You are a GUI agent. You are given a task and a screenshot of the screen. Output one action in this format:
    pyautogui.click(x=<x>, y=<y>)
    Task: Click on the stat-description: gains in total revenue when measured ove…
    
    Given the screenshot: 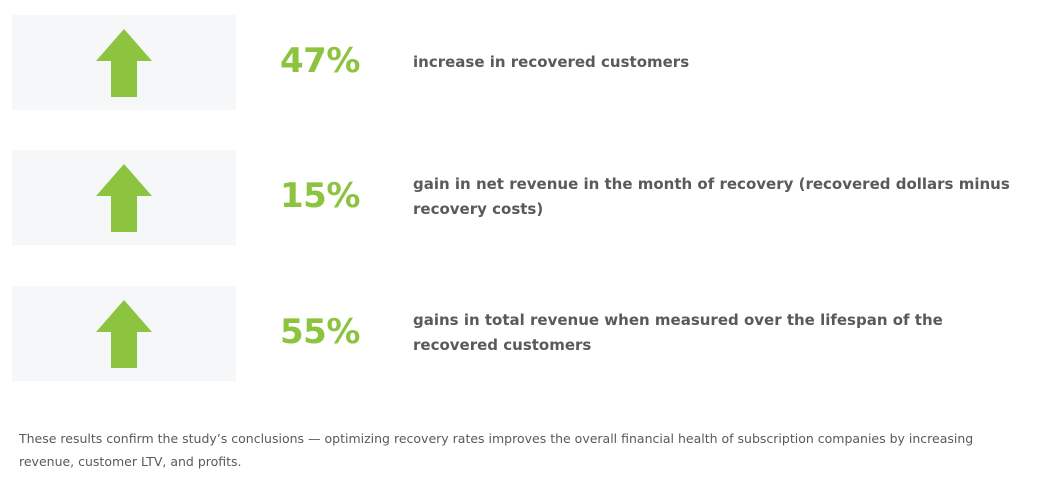 What is the action you would take?
    pyautogui.click(x=678, y=332)
    